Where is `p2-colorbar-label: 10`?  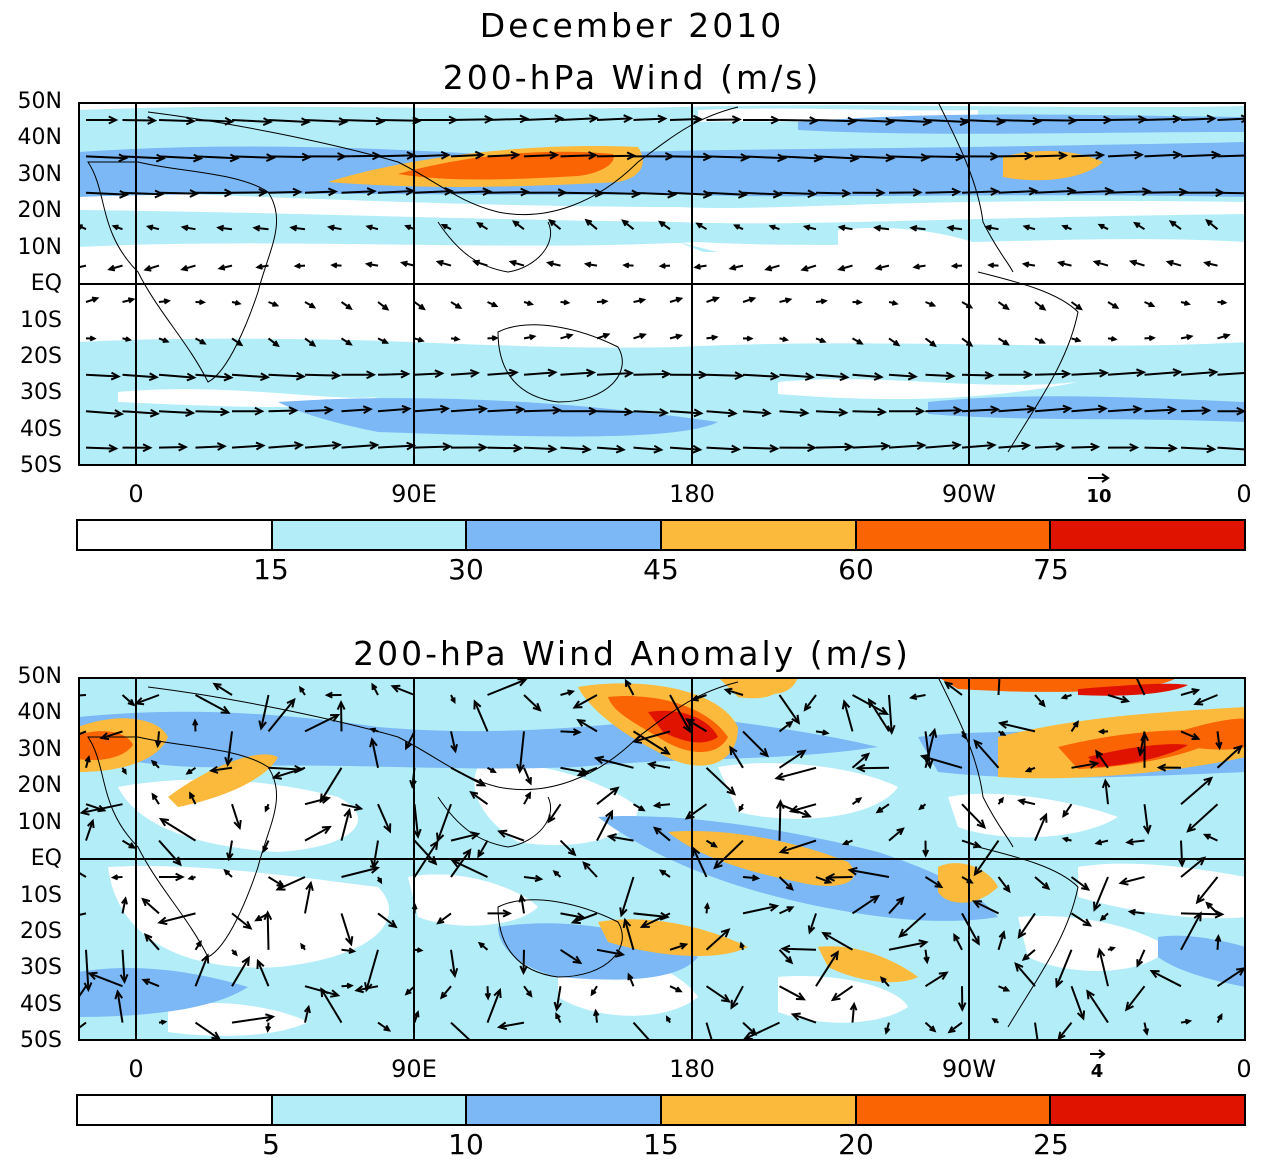 p2-colorbar-label: 10 is located at coordinates (466, 1144).